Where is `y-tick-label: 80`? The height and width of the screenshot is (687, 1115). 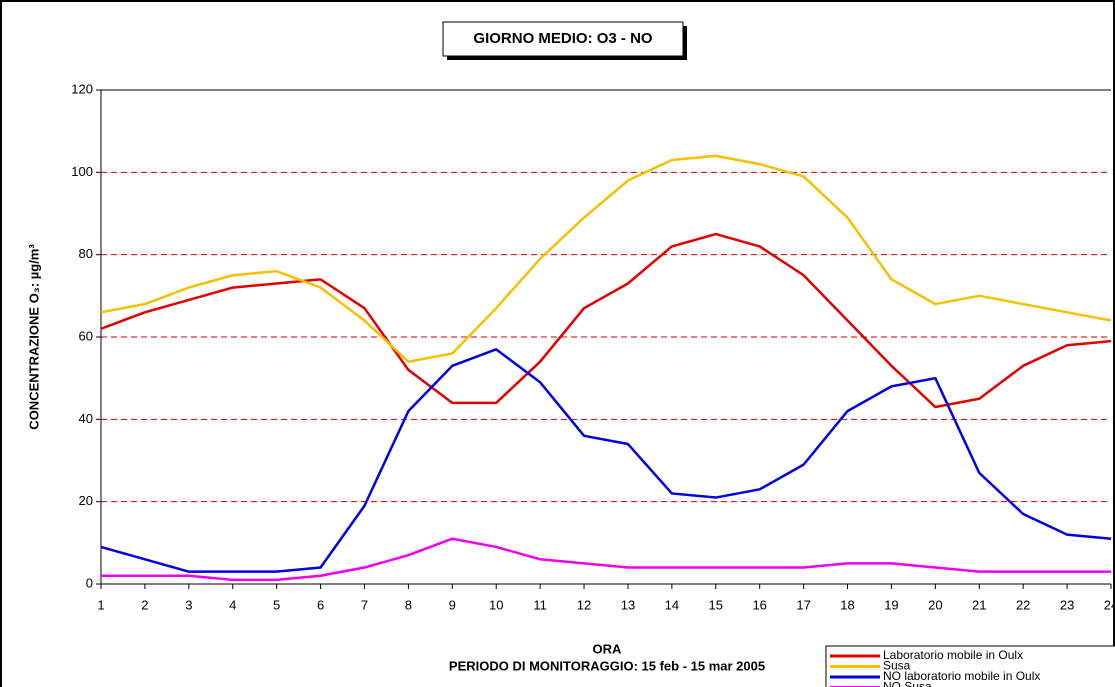 y-tick-label: 80 is located at coordinates (86, 253).